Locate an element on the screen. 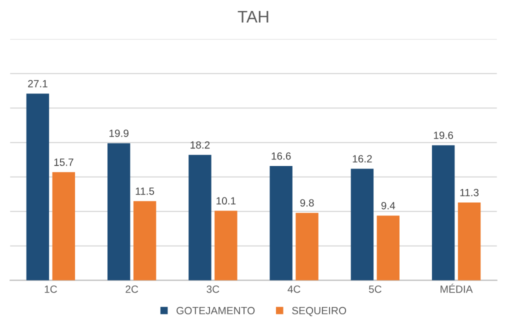 This screenshot has width=507, height=326. chart-title: TAH is located at coordinates (253, 16).